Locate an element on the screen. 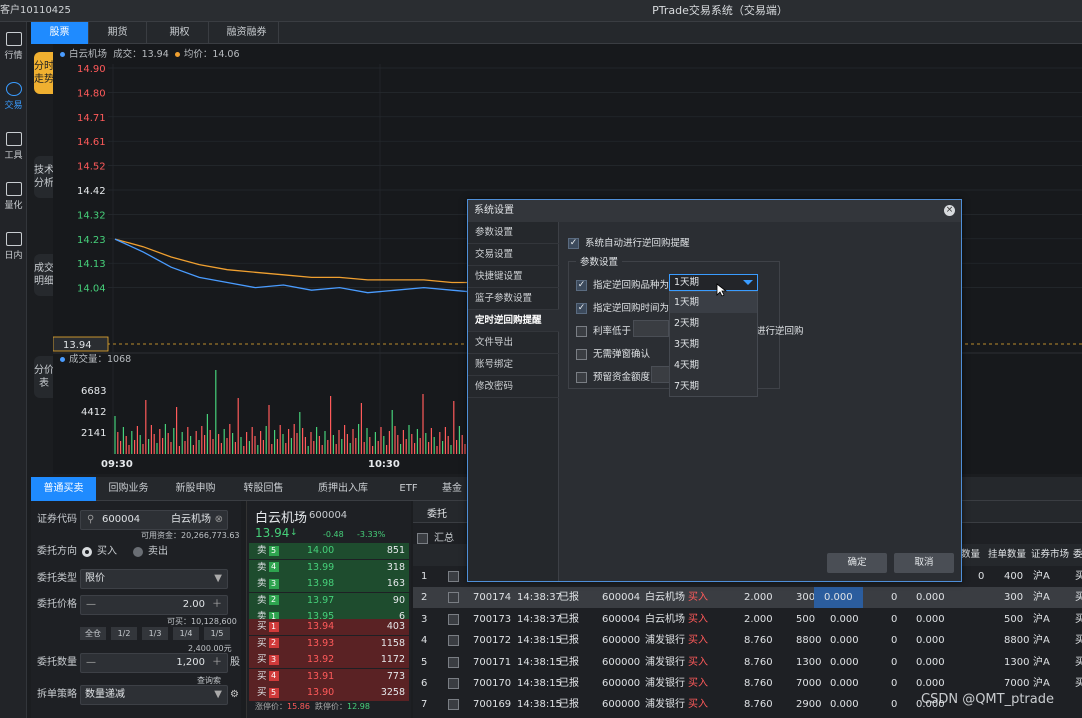  clear-icon: ⊗ is located at coordinates (218, 519).